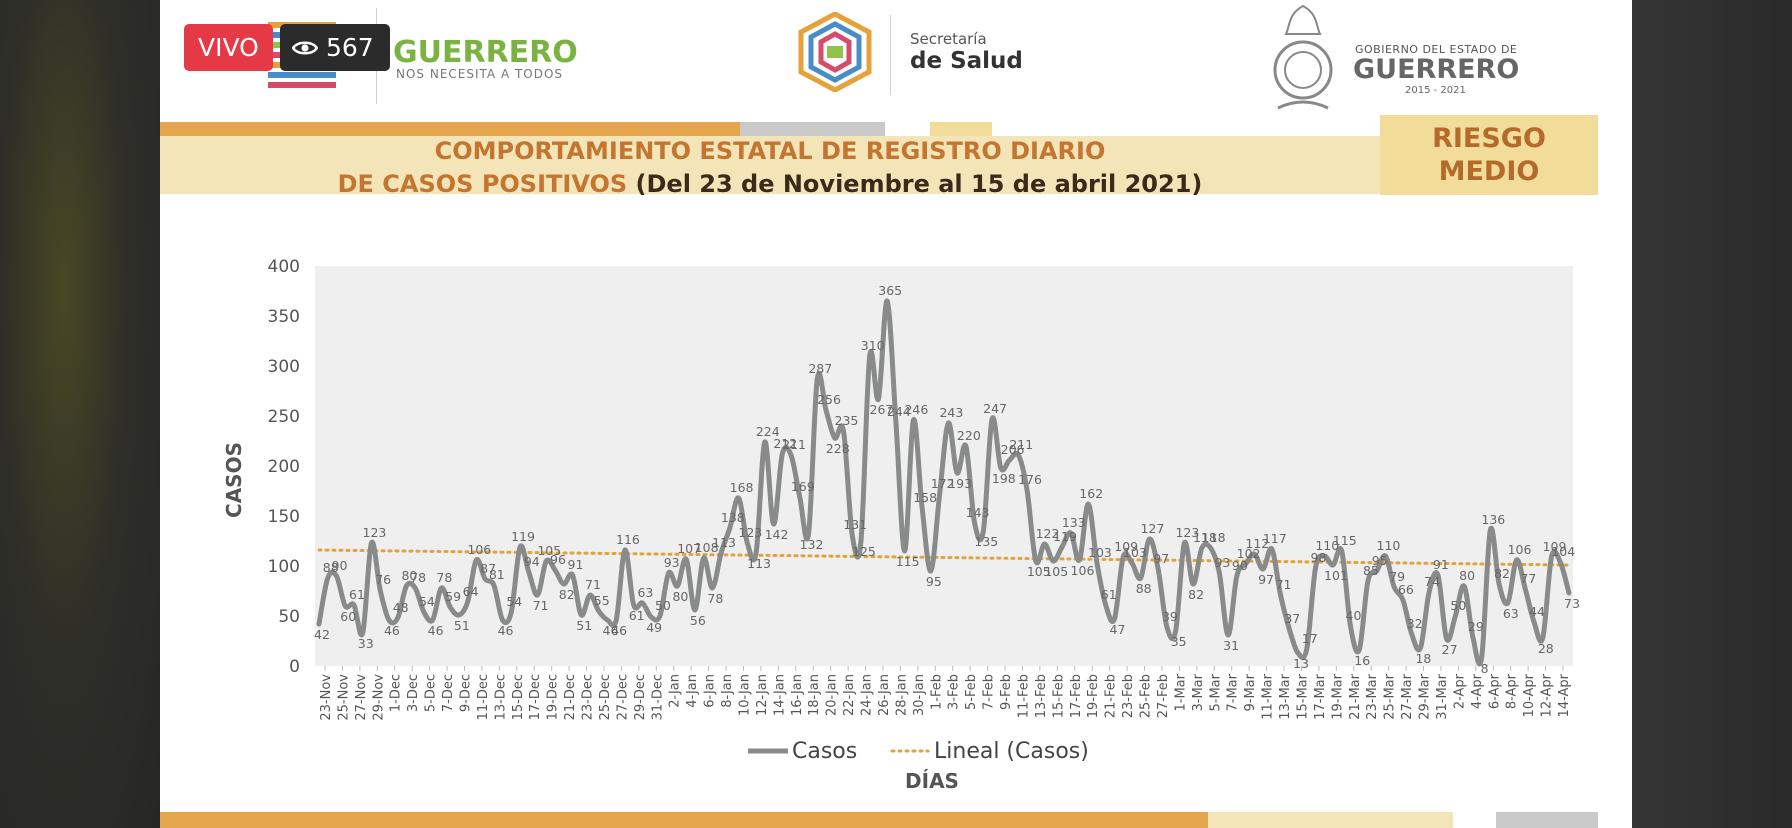 This screenshot has width=1792, height=828. I want to click on background-right, so click(1712, 414).